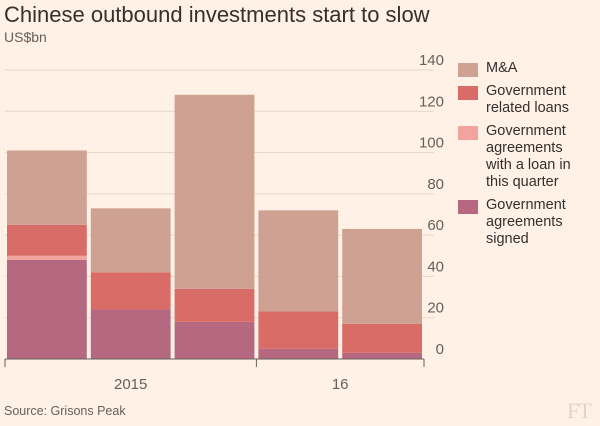 The image size is (600, 426). Describe the element at coordinates (435, 184) in the screenshot. I see `y-tick-label-80: 80` at that location.